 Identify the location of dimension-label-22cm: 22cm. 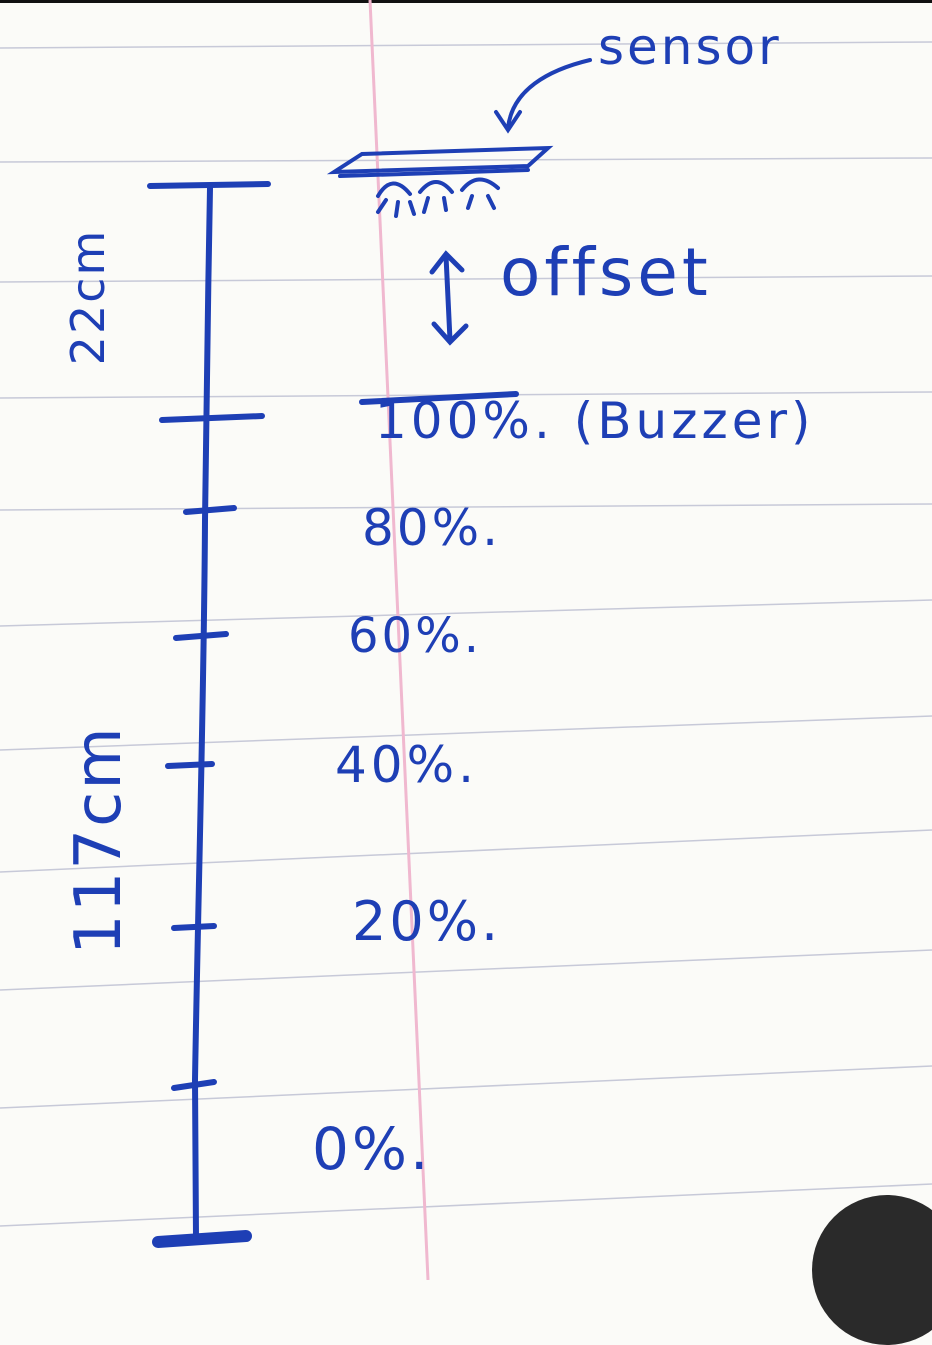
(88, 297).